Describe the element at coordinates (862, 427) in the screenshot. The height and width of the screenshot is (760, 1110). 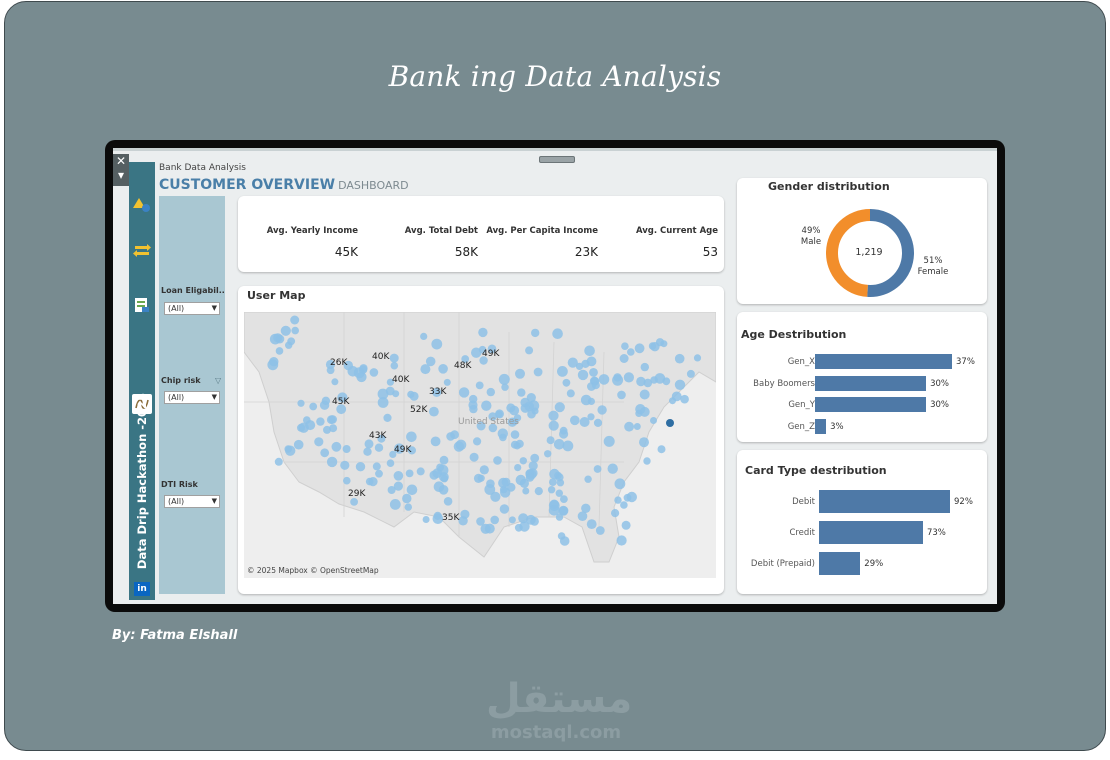
I see `bar-row: Gen_Z 3%` at that location.